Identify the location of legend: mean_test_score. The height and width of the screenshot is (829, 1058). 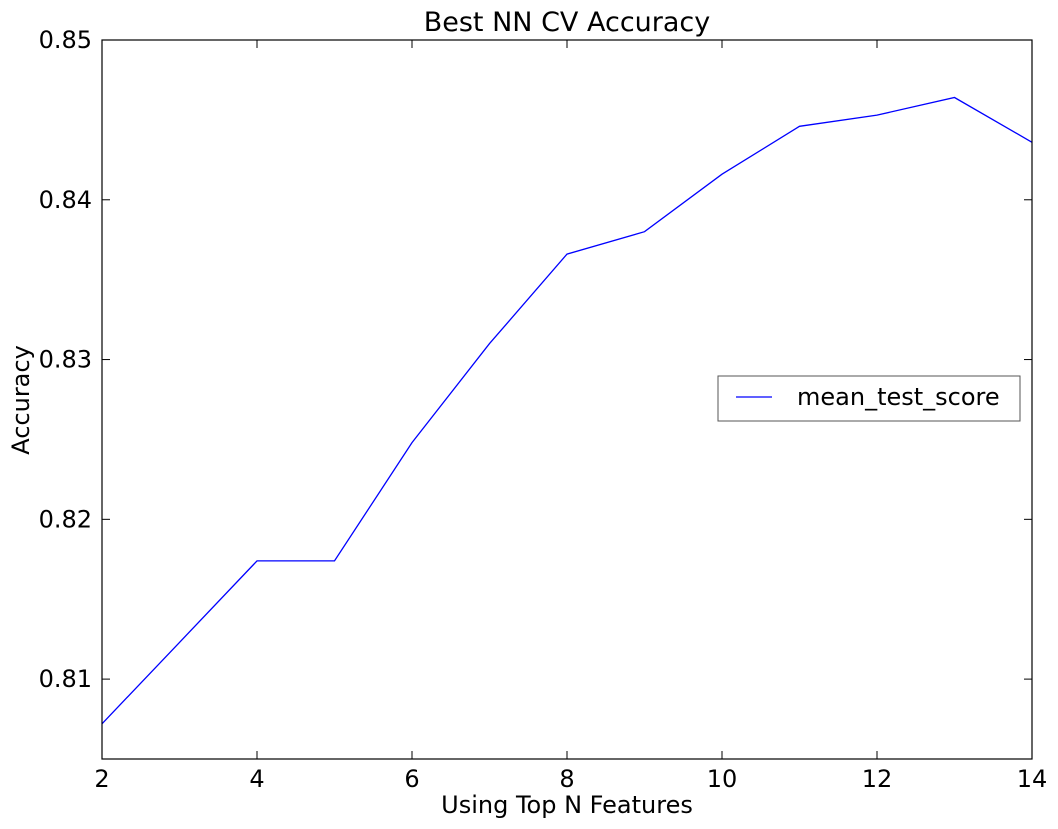
(869, 398).